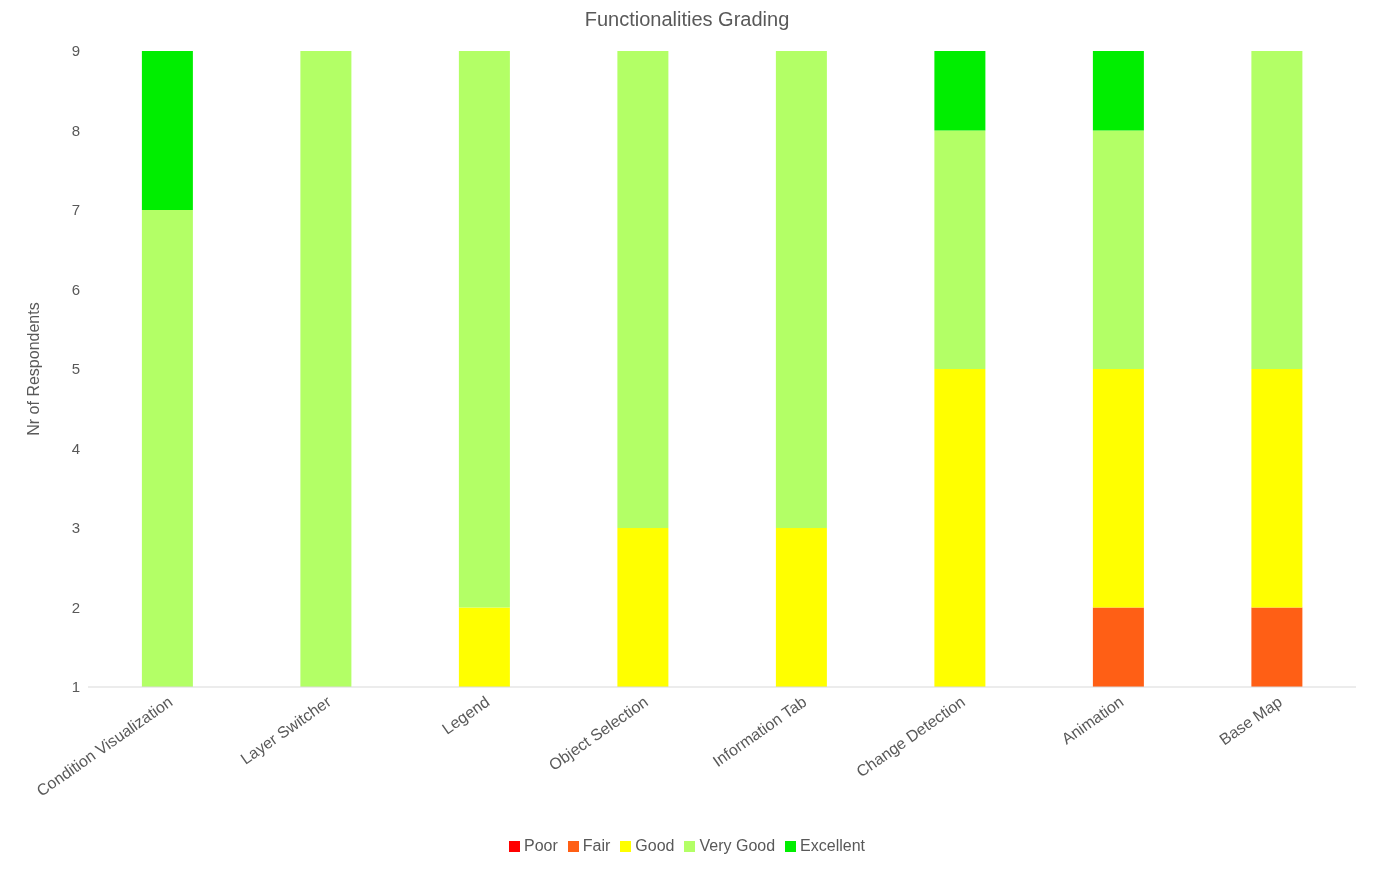  I want to click on y-tick-label: 2, so click(75, 607).